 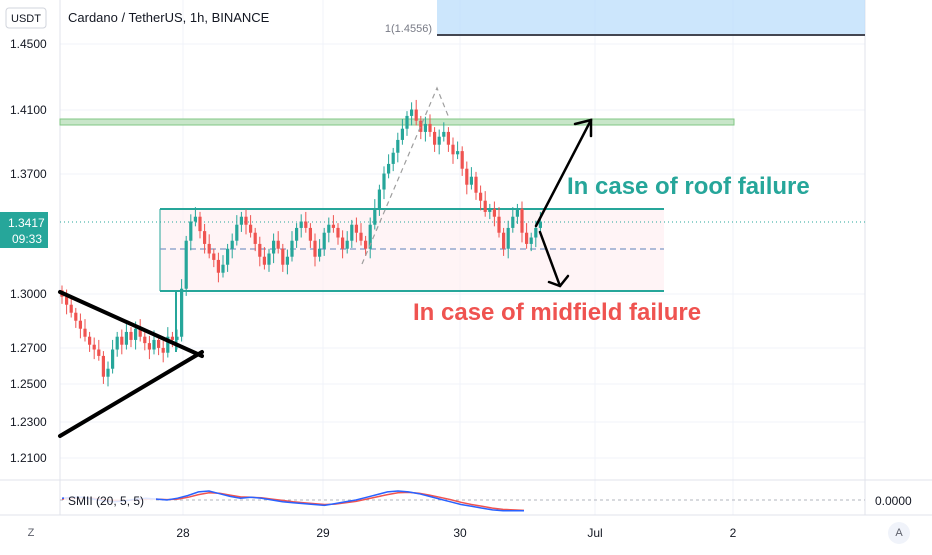 I want to click on roof-failure-arrow, so click(x=563, y=173).